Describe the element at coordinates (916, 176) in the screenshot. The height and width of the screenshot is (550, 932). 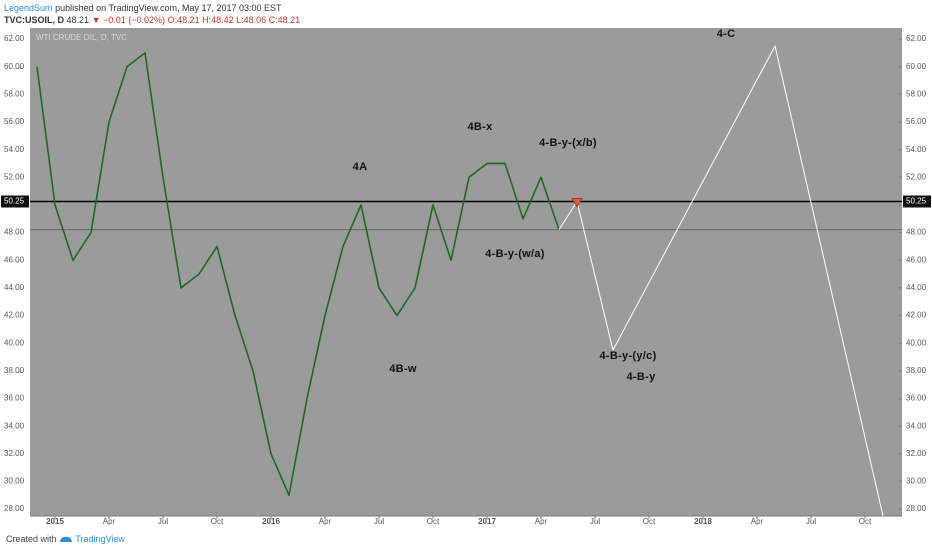
I see `y-tick-label-right: 52.00` at that location.